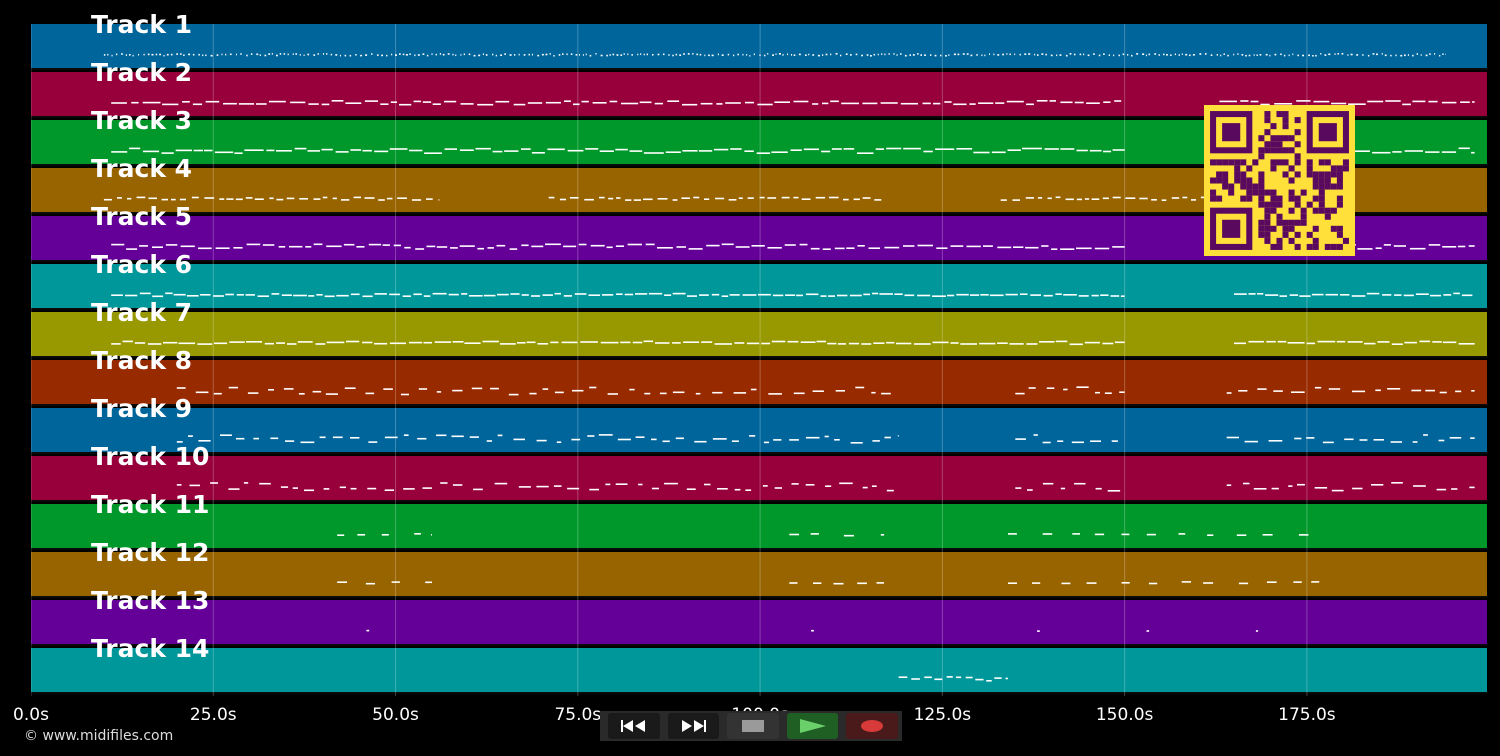  I want to click on stop-button, so click(753, 726).